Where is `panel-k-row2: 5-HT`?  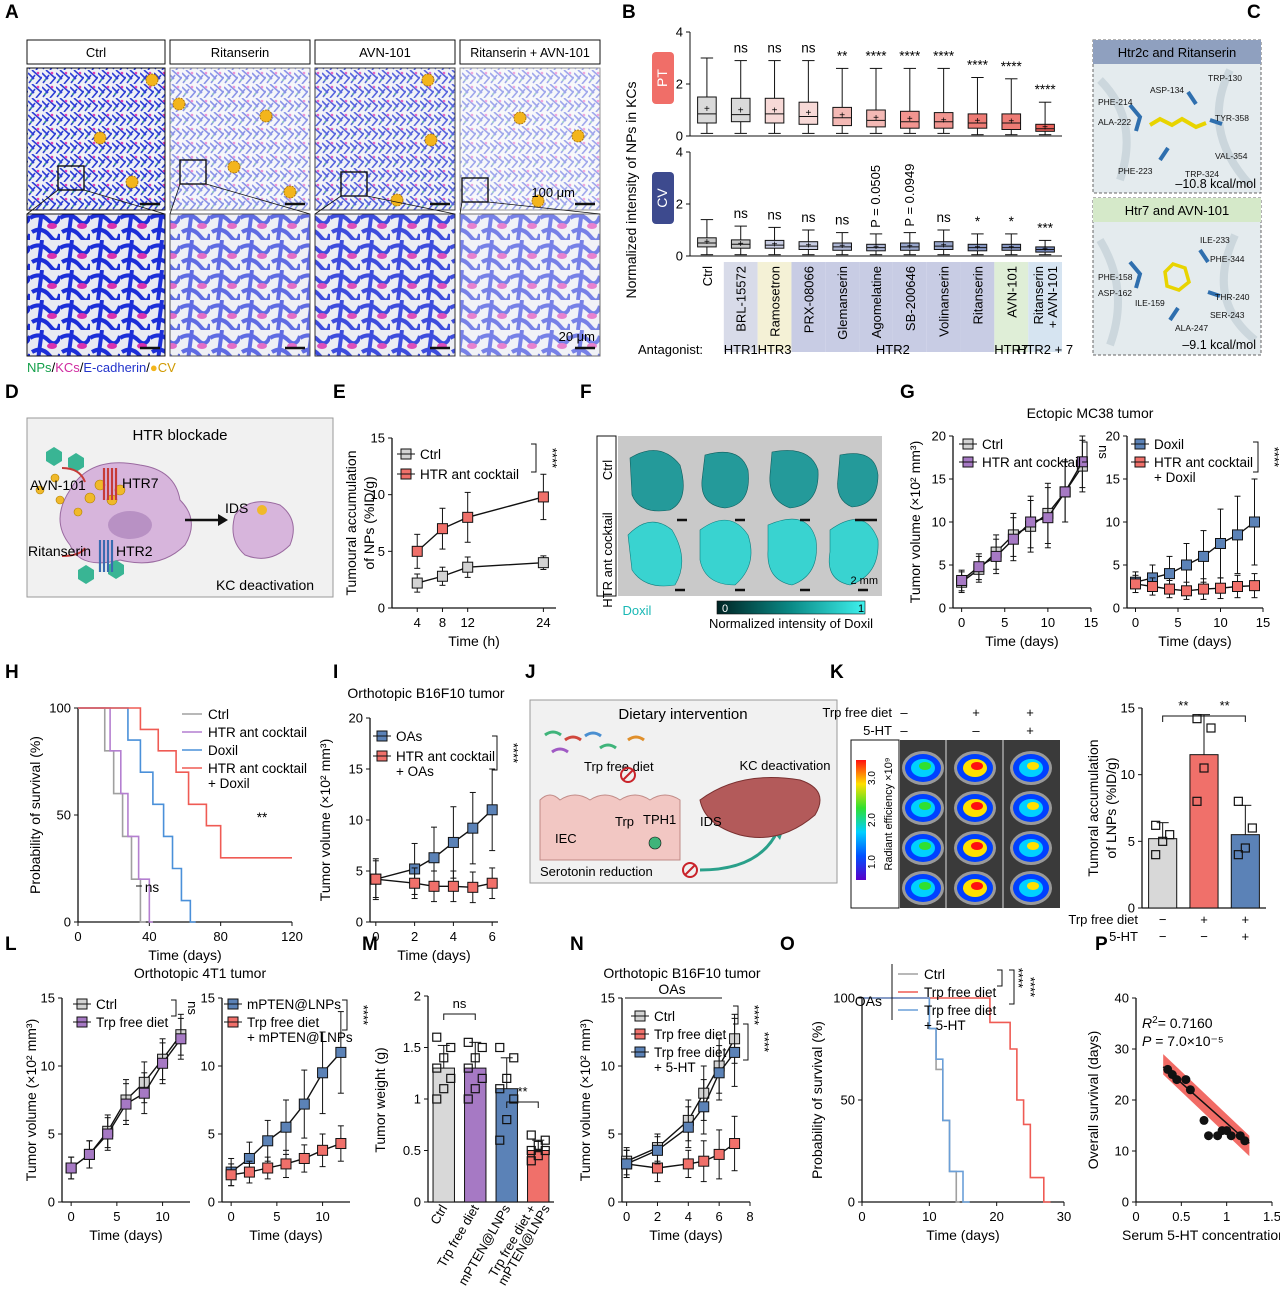 panel-k-row2: 5-HT is located at coordinates (877, 730).